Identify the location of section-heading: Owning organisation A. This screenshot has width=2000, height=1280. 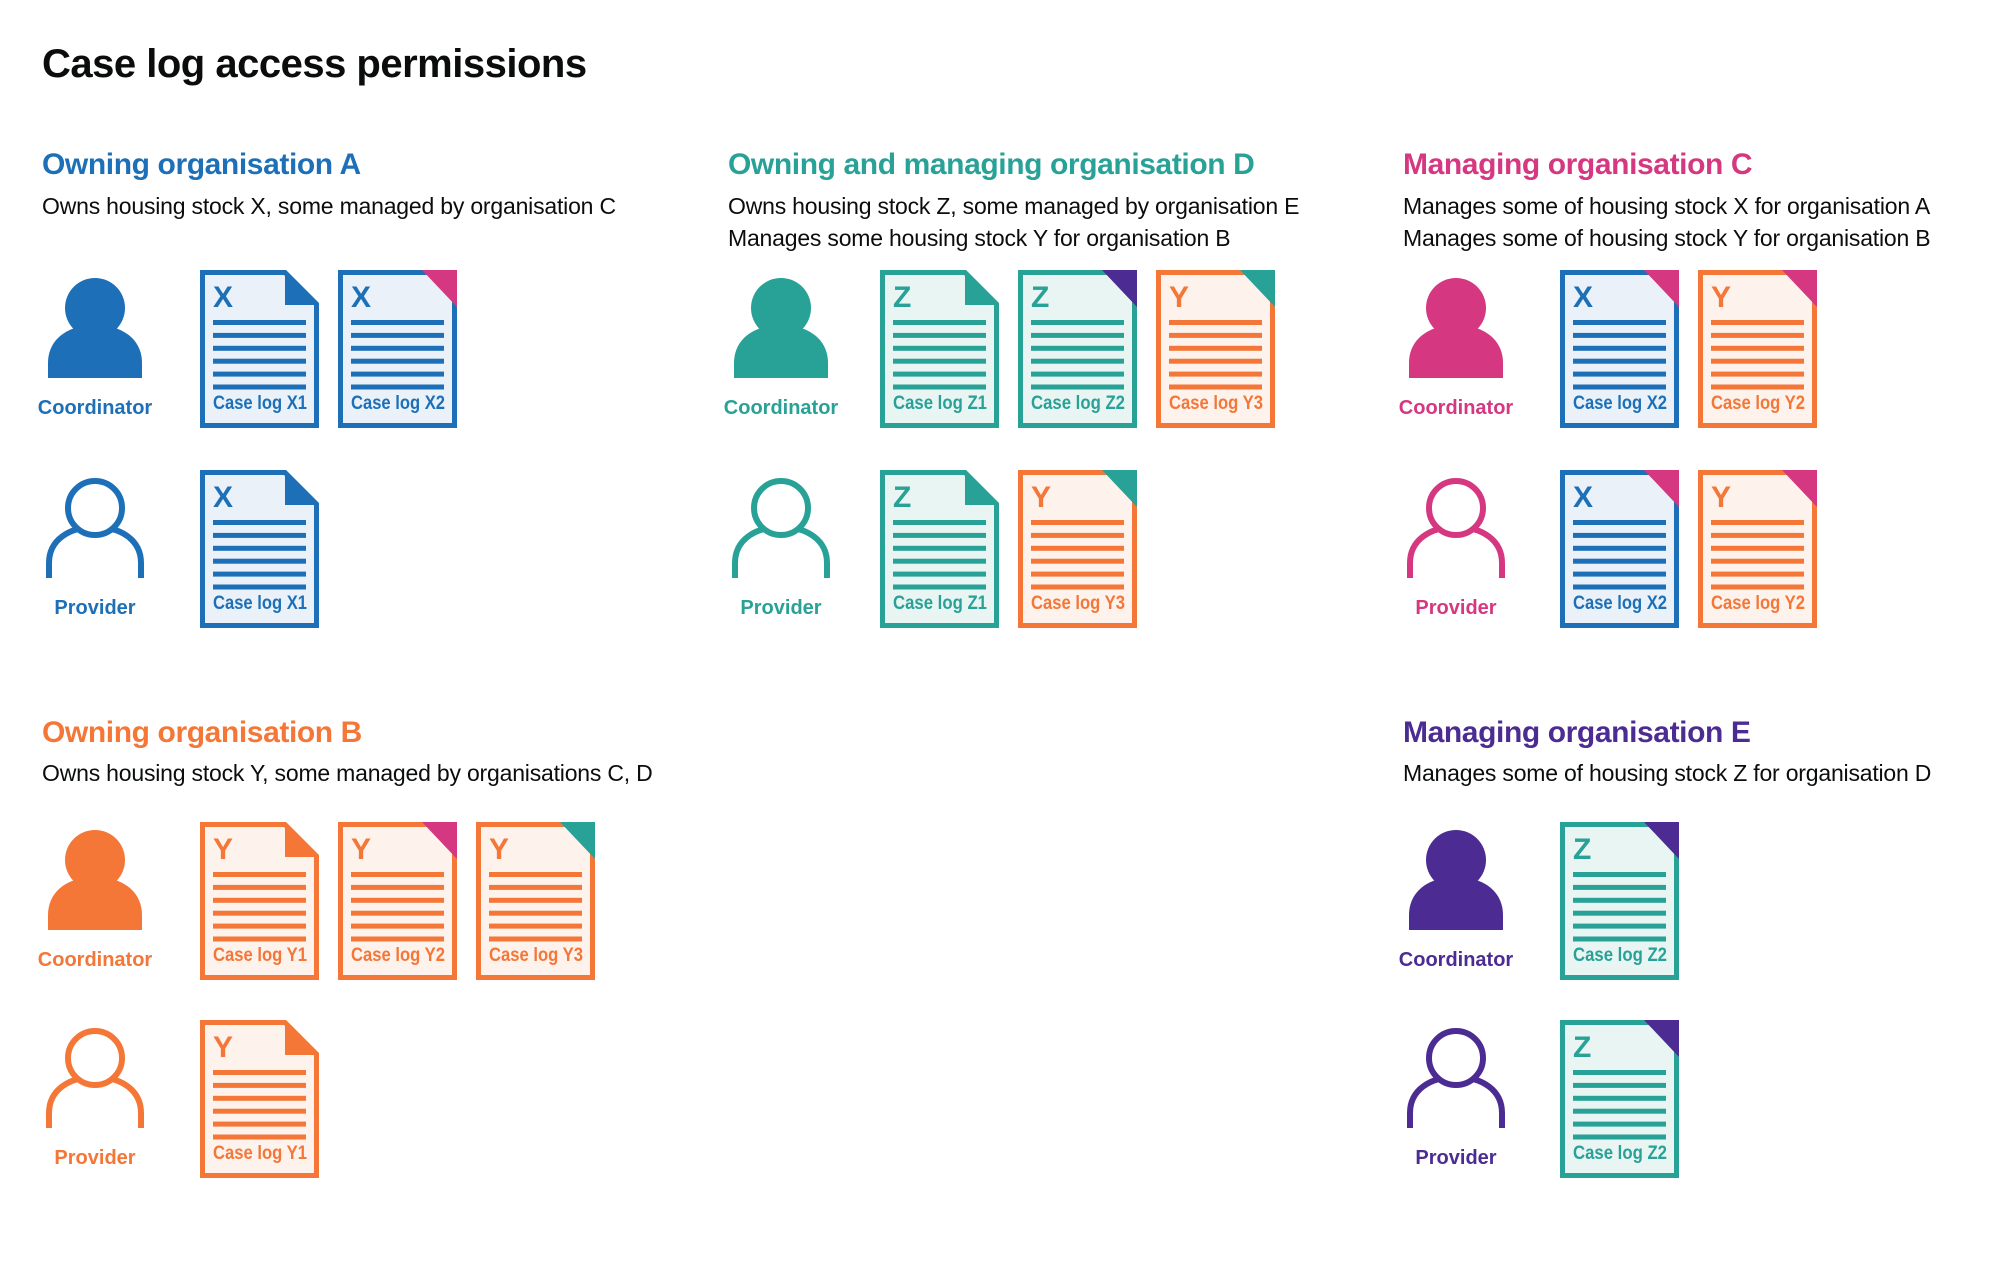
(201, 164).